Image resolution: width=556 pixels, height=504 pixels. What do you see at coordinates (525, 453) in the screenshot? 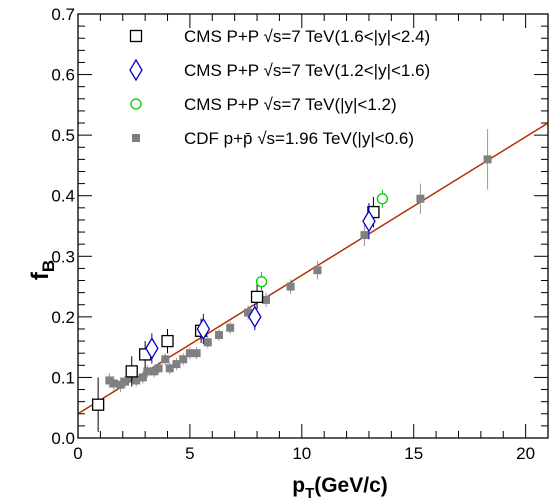
I see `x-tick-label: 20` at bounding box center [525, 453].